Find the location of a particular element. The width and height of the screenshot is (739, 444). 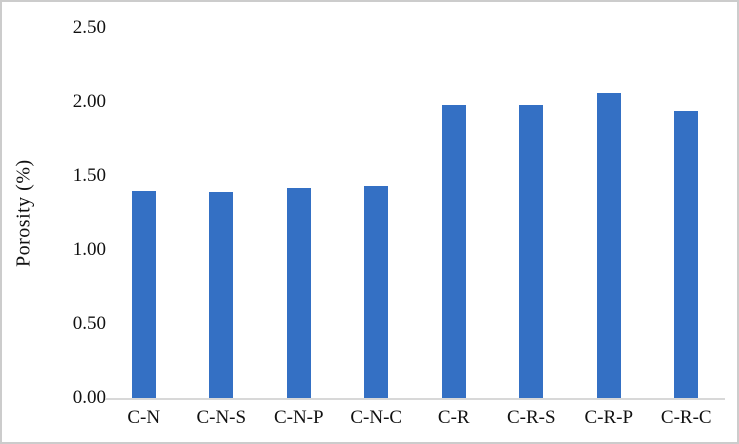

x-label-c-n-p: C-N-P is located at coordinates (298, 417).